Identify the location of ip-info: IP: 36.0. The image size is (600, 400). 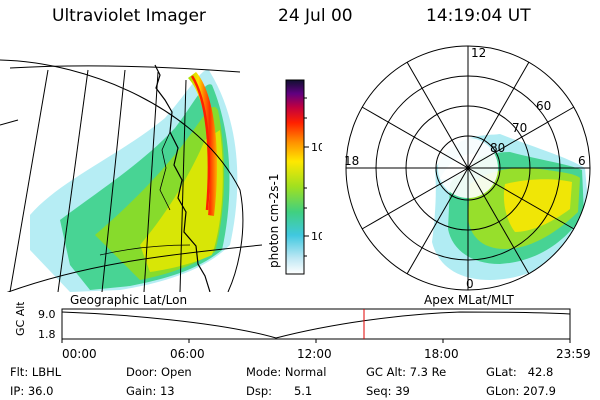
(32, 391).